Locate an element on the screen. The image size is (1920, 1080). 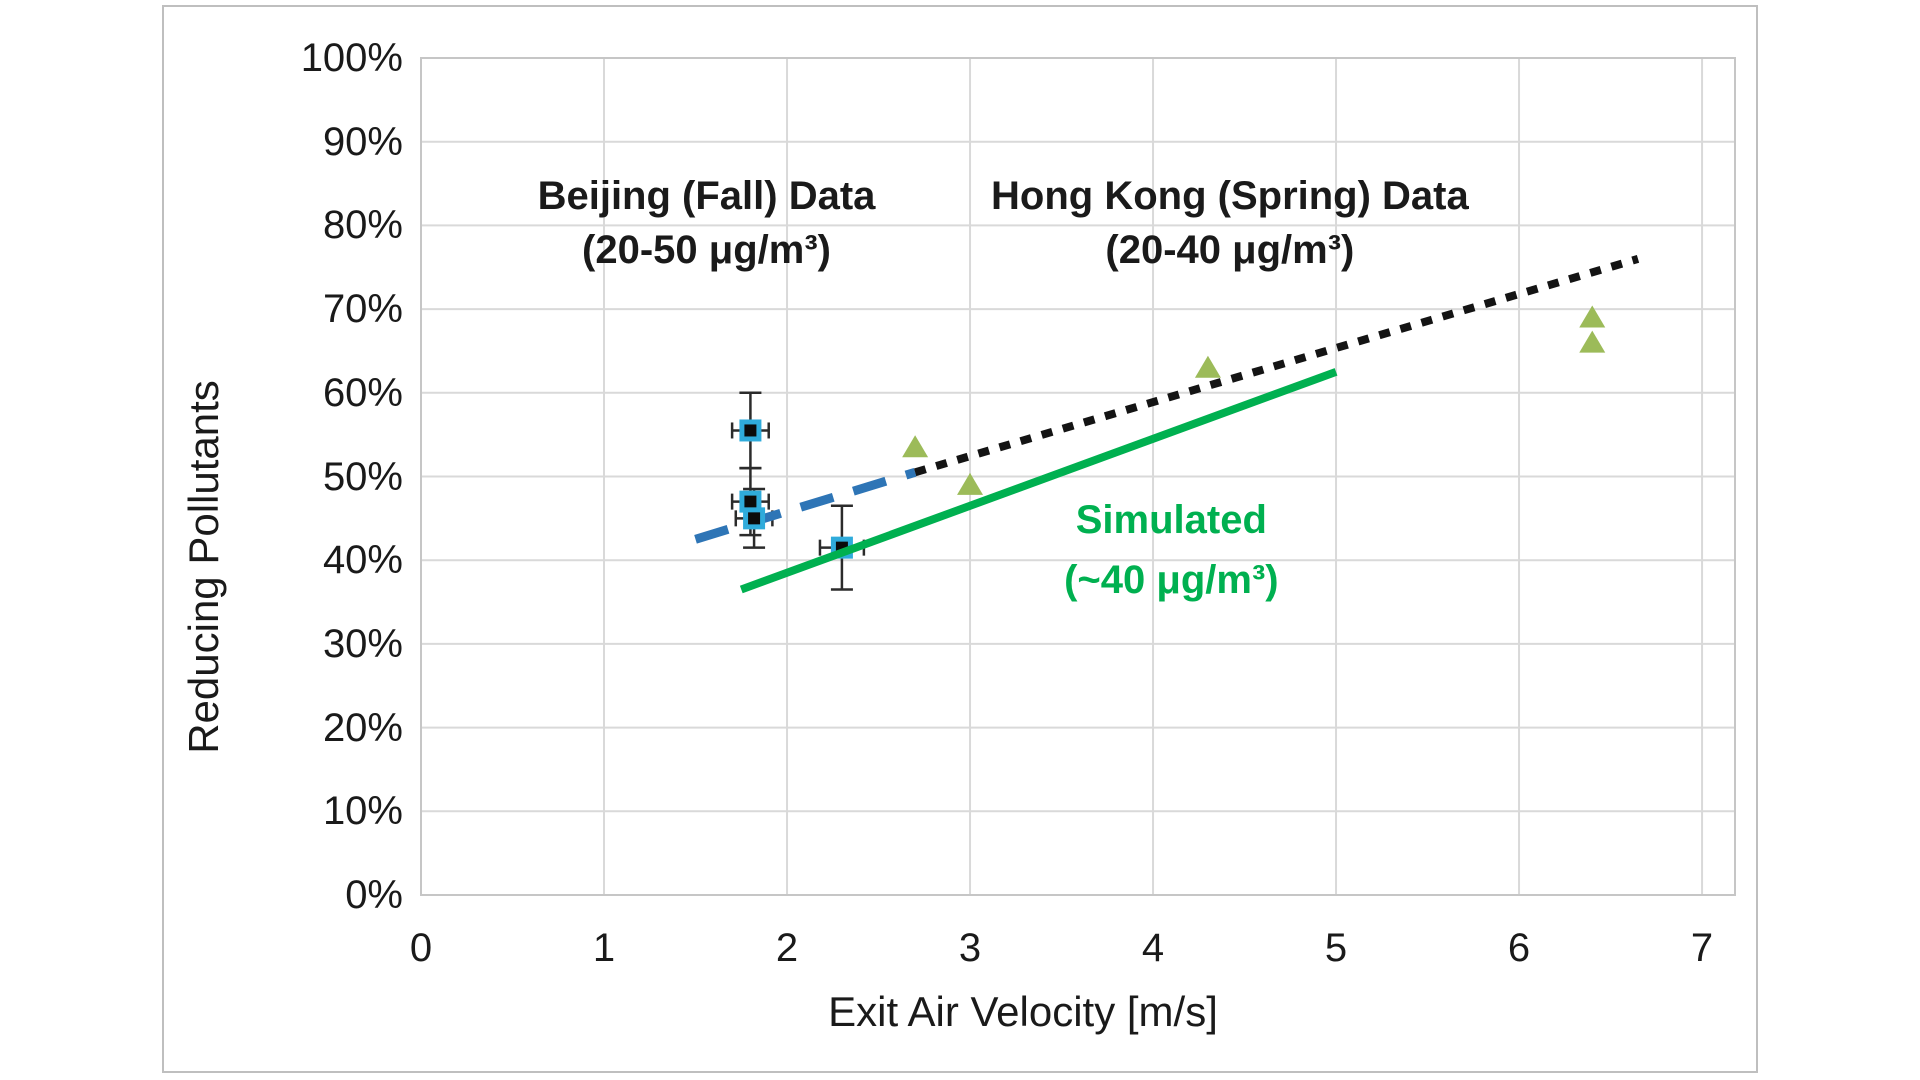
y-axis-title: Reducing Pollutants is located at coordinates (203, 566).